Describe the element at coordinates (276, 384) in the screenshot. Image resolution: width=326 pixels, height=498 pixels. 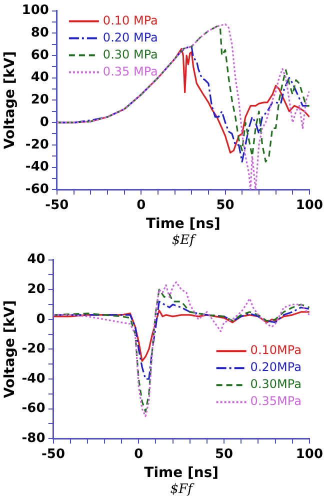
I see `legend-label: 0.30MPa` at that location.